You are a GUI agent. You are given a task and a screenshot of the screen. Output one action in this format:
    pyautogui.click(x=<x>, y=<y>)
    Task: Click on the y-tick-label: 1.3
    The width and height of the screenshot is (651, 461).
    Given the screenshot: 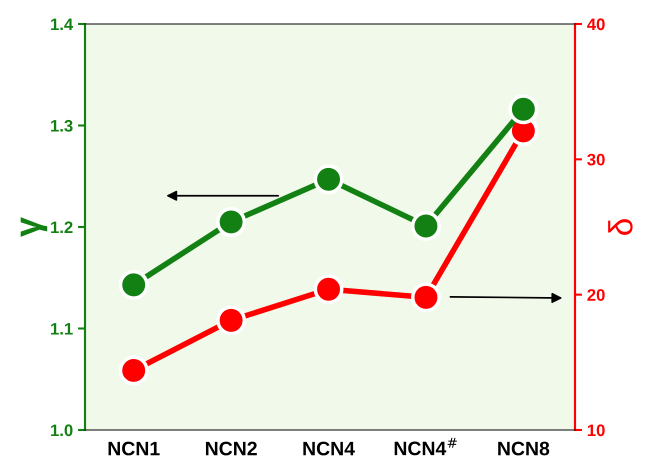 What is the action you would take?
    pyautogui.click(x=62, y=126)
    